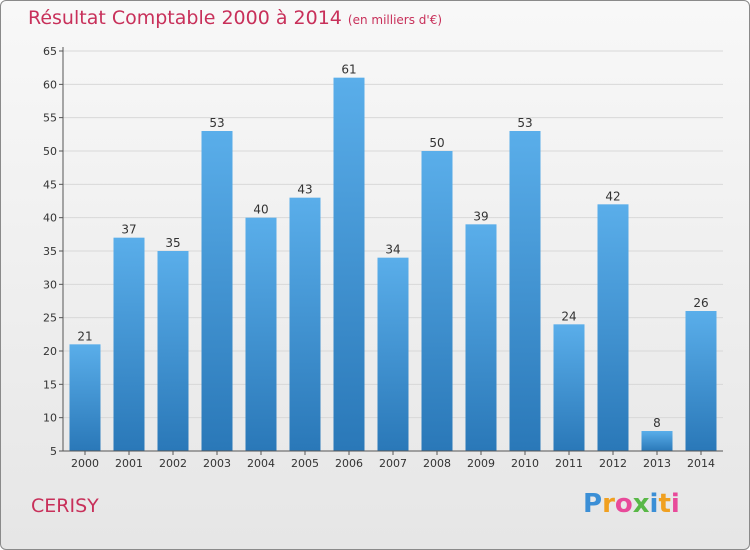 The image size is (750, 550). What do you see at coordinates (50, 418) in the screenshot?
I see `y-tick-label: 10` at bounding box center [50, 418].